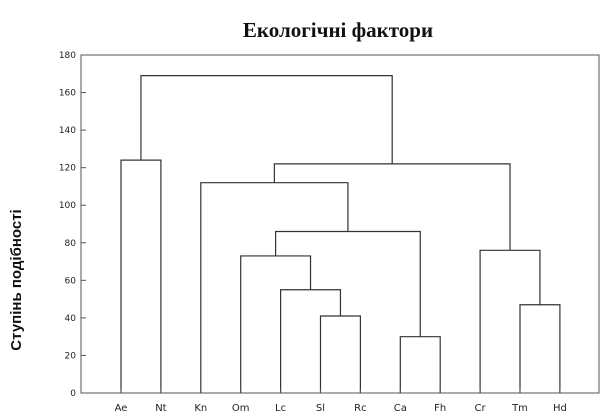 The width and height of the screenshot is (601, 418). What do you see at coordinates (200, 408) in the screenshot?
I see `leaf-label: Kn` at bounding box center [200, 408].